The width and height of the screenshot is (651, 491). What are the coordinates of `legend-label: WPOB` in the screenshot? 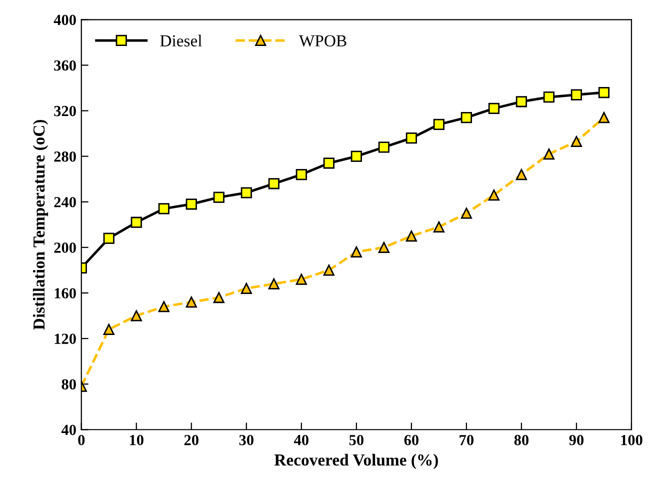 It's located at (322, 41).